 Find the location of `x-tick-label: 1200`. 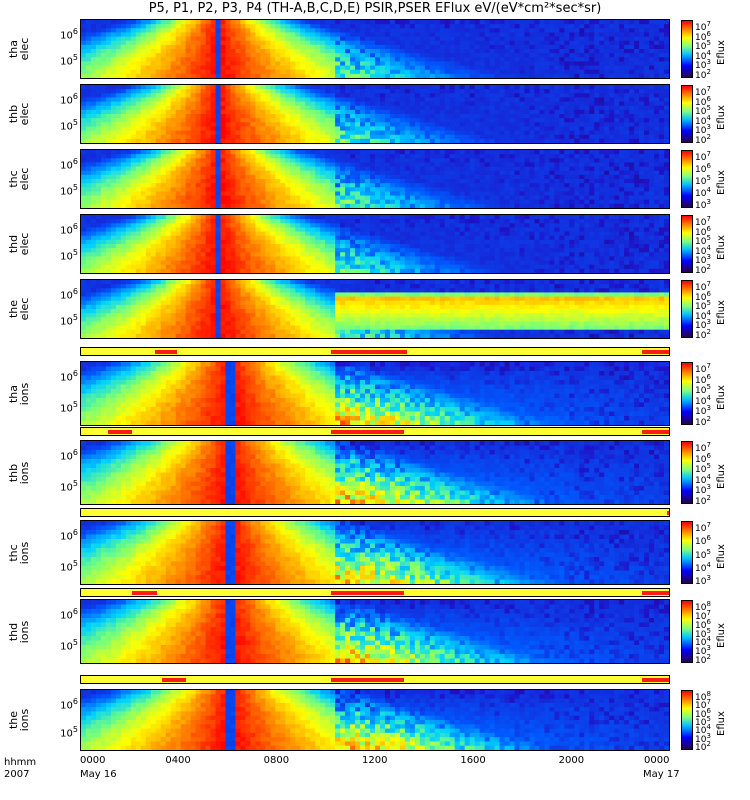

x-tick-label: 1200 is located at coordinates (375, 760).